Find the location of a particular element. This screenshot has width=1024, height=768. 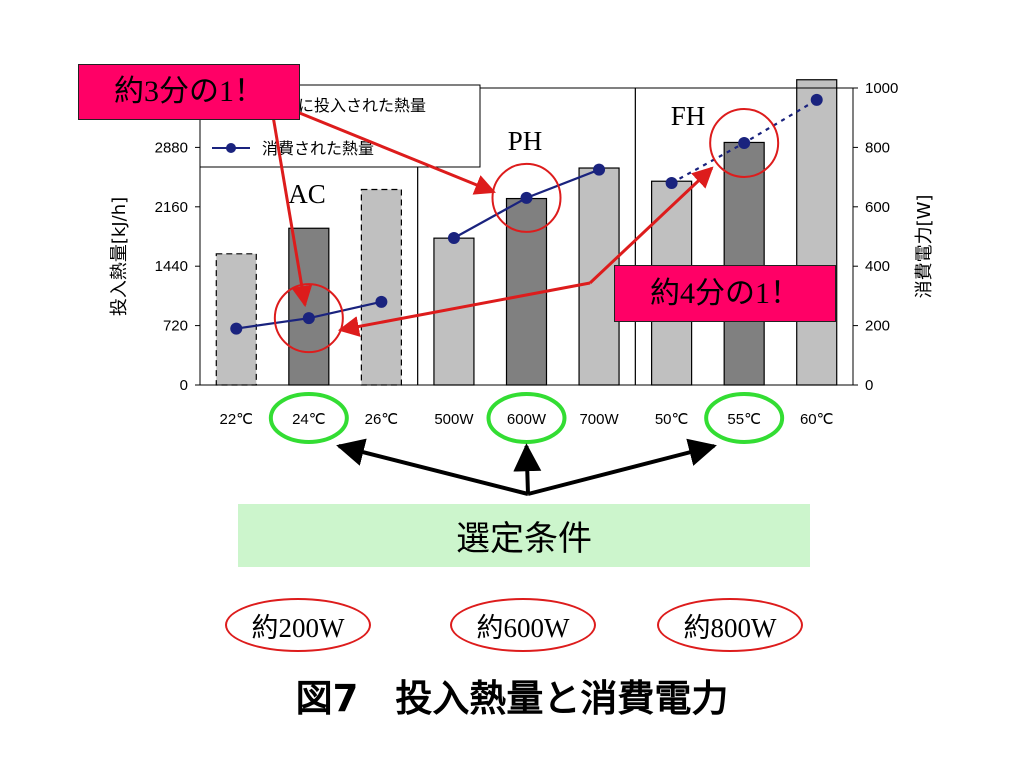

right-tick-label: 400 is located at coordinates (877, 266).